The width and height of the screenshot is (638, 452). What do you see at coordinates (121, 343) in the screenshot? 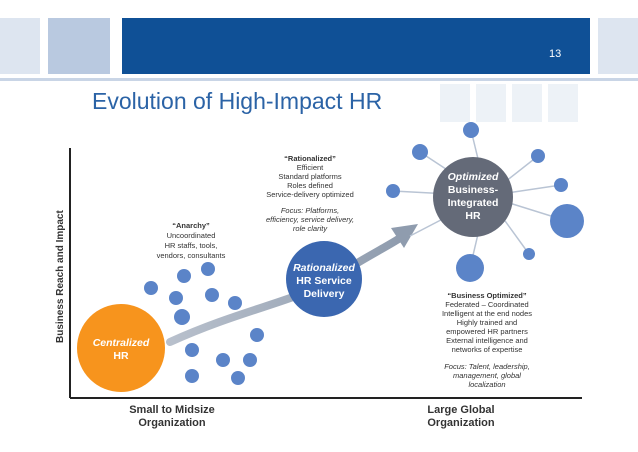
I see `centralized-label-1: Centralized` at bounding box center [121, 343].